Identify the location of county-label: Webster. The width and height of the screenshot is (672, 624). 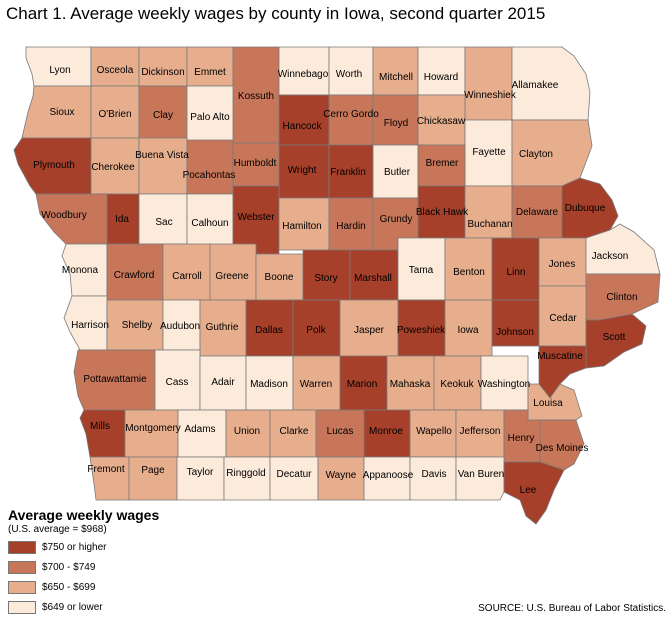
(256, 217).